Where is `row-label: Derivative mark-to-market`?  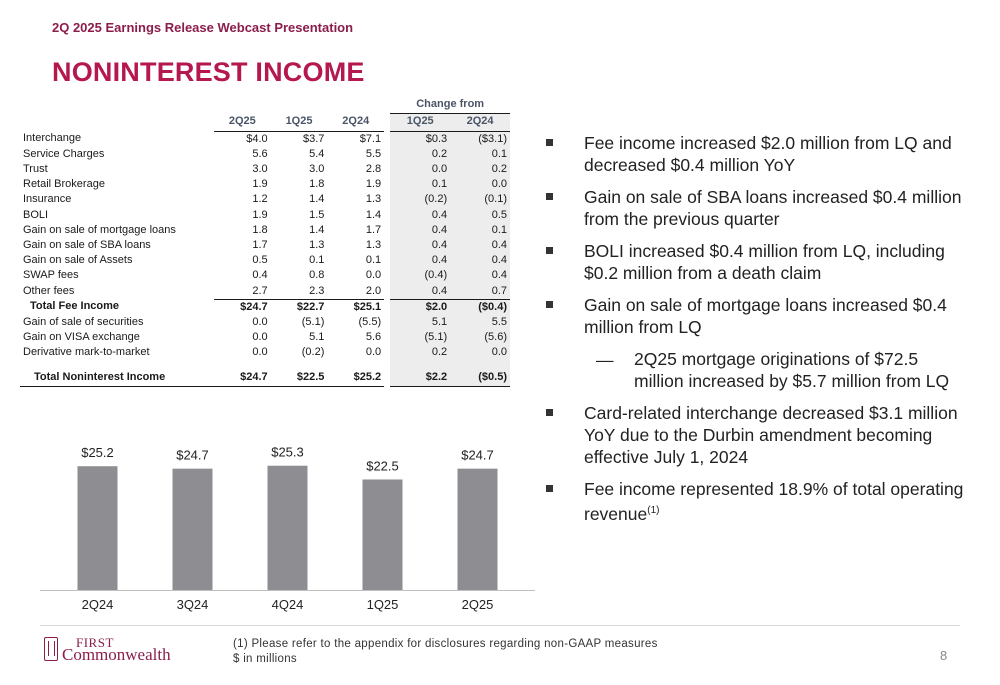 row-label: Derivative mark-to-market is located at coordinates (86, 352).